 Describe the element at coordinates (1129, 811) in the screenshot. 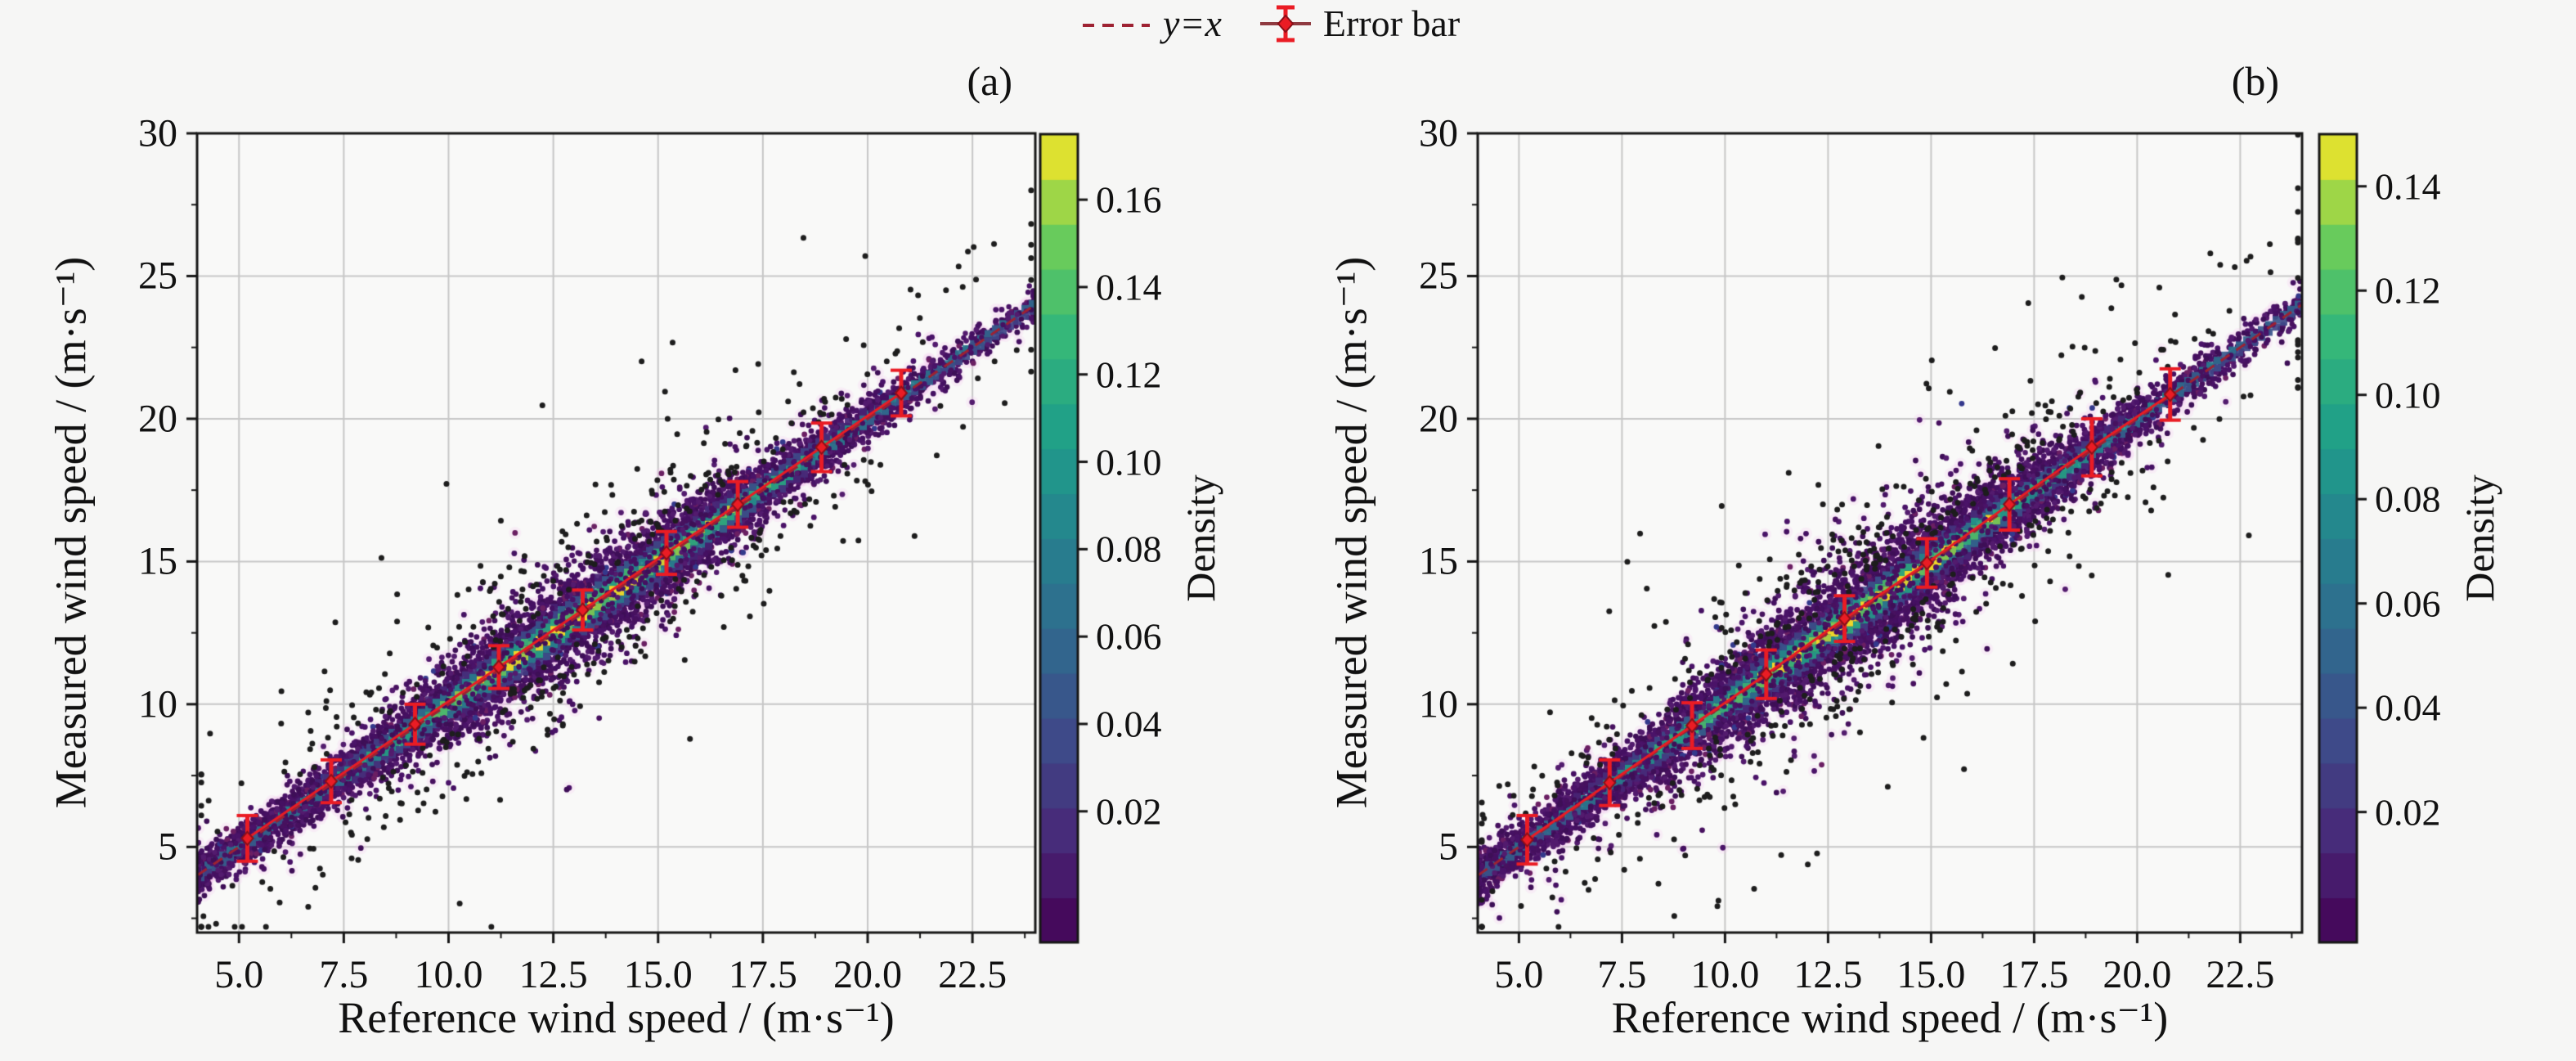

I see `panel-a-colorbar-tick-label: 0.02` at that location.